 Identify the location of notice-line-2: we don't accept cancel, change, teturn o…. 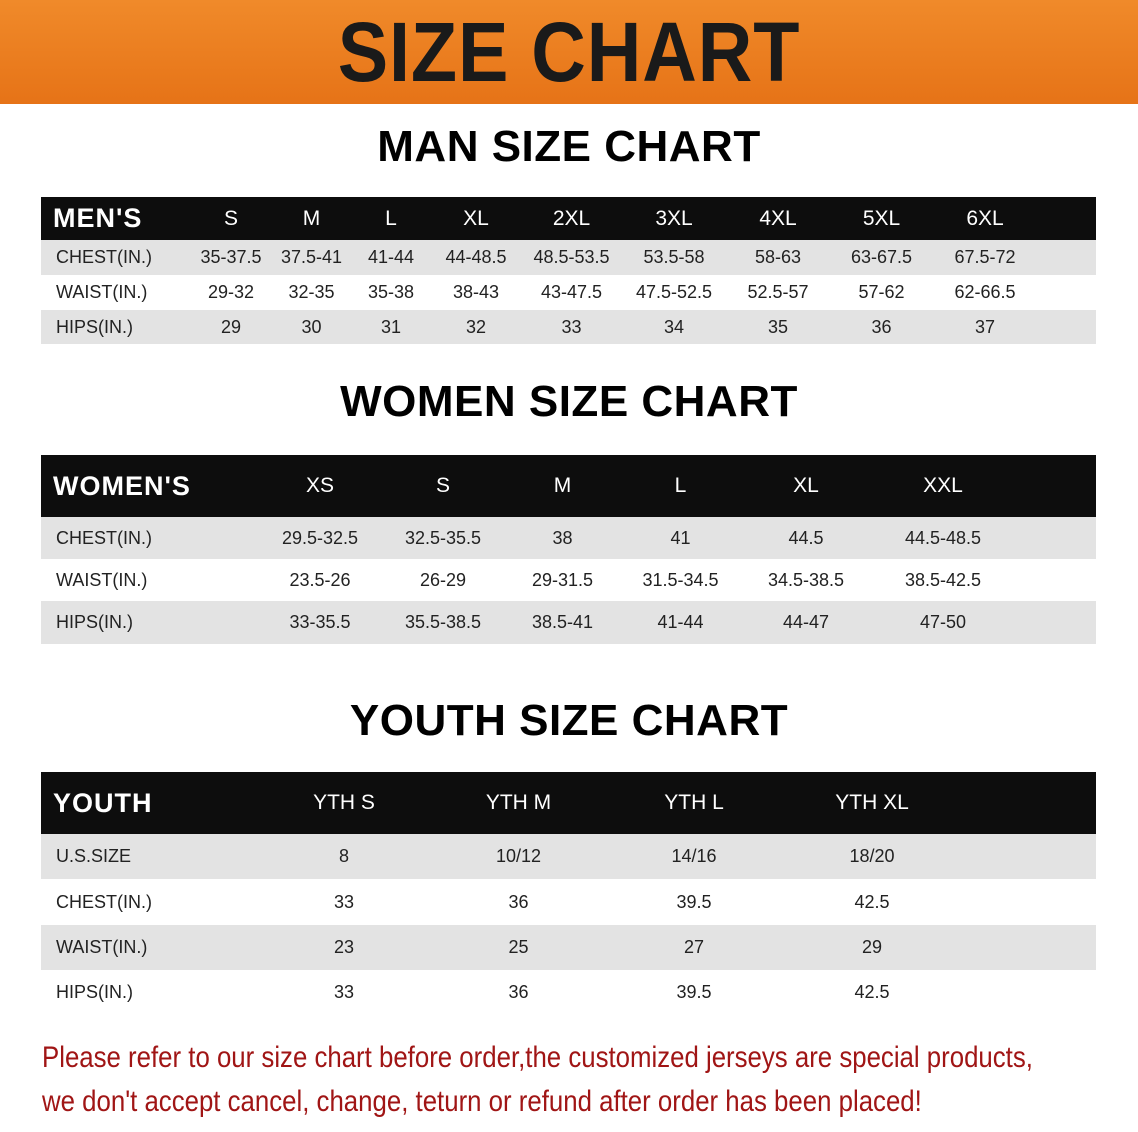
(482, 1101).